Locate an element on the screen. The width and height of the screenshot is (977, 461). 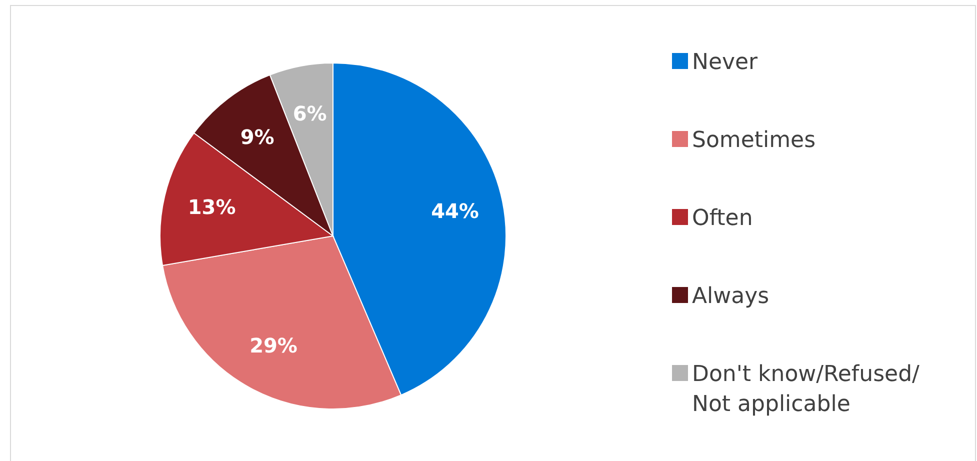
legend-label: Always is located at coordinates (731, 296).